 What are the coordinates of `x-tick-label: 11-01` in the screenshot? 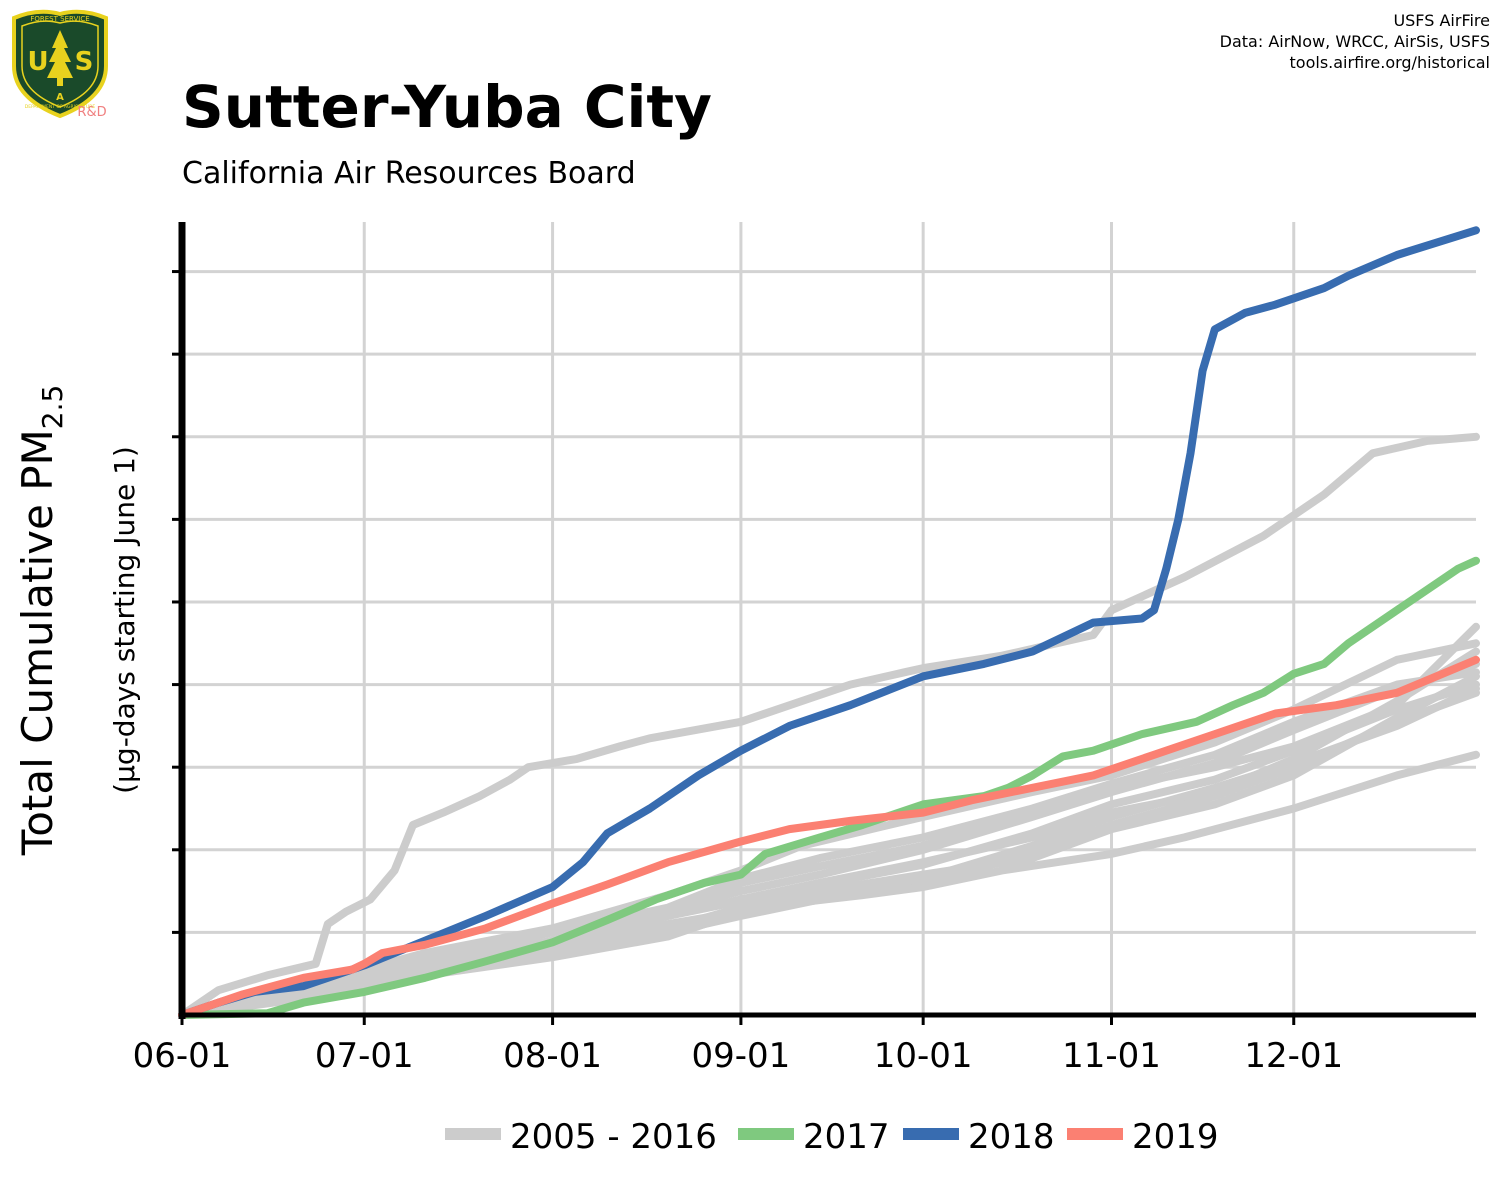 It's located at (1111, 1056).